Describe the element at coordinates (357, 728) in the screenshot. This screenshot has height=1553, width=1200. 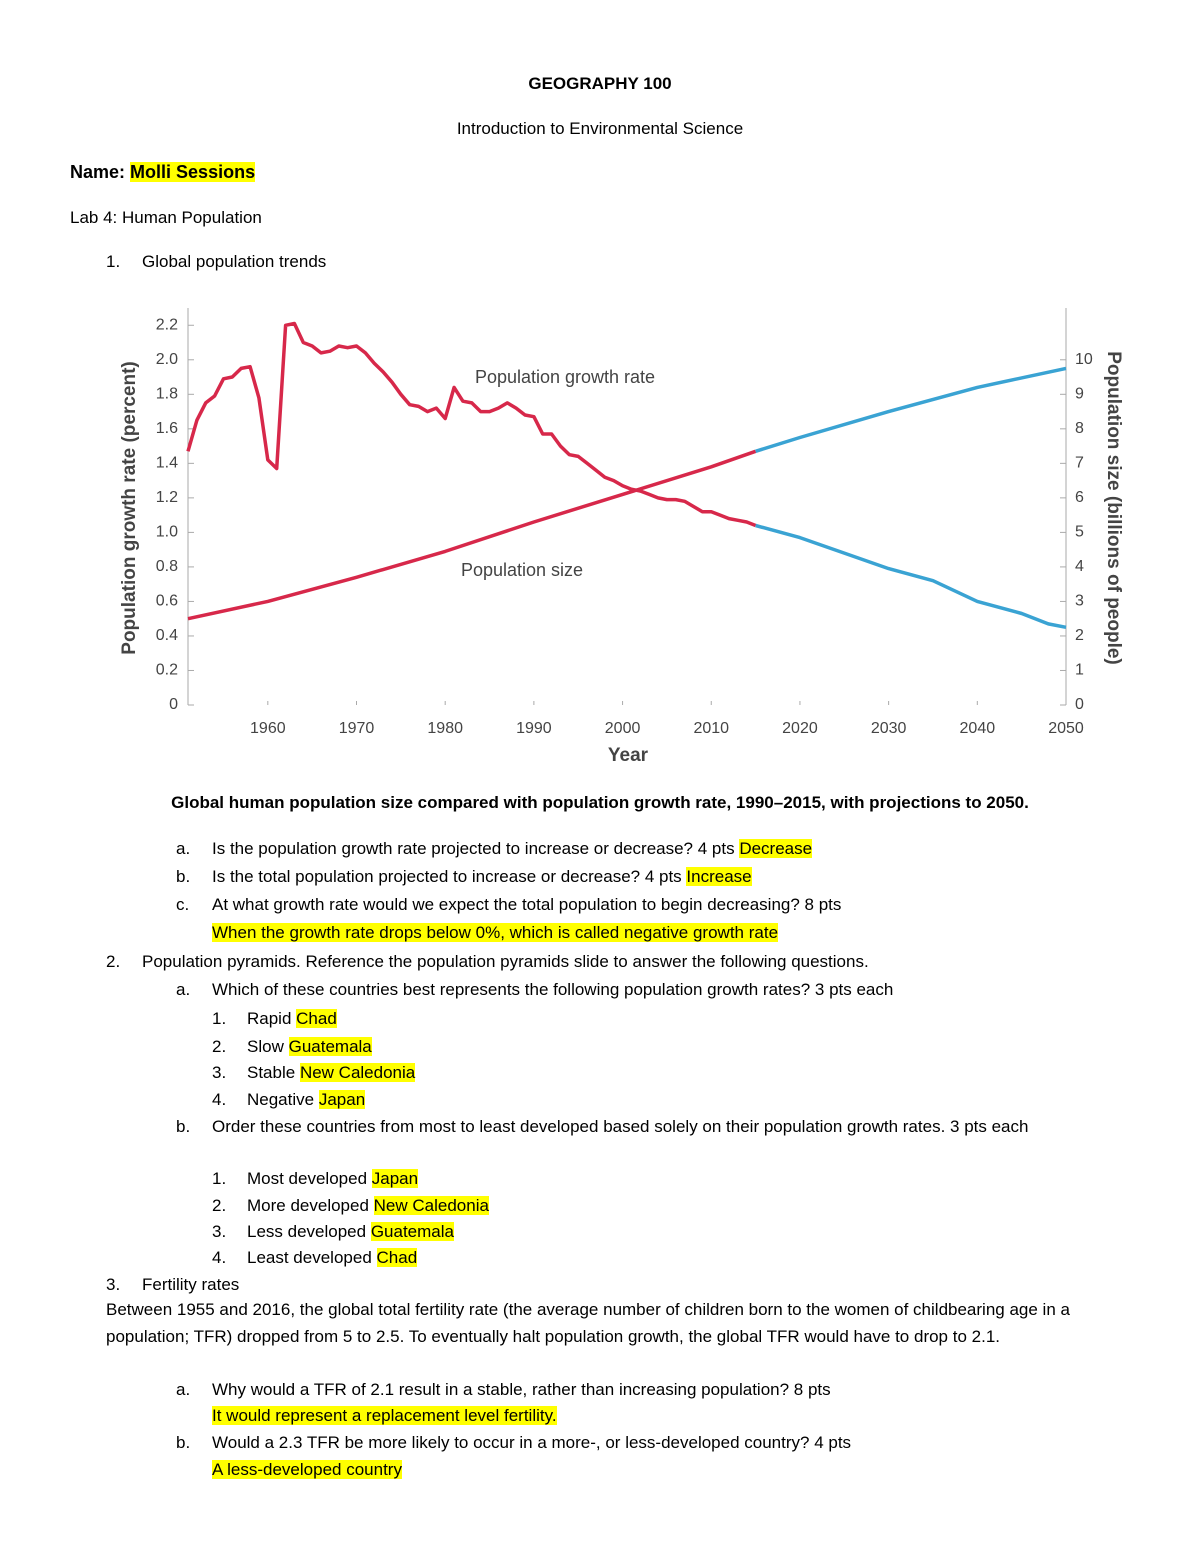
I see `x-tick-label: 1970` at that location.